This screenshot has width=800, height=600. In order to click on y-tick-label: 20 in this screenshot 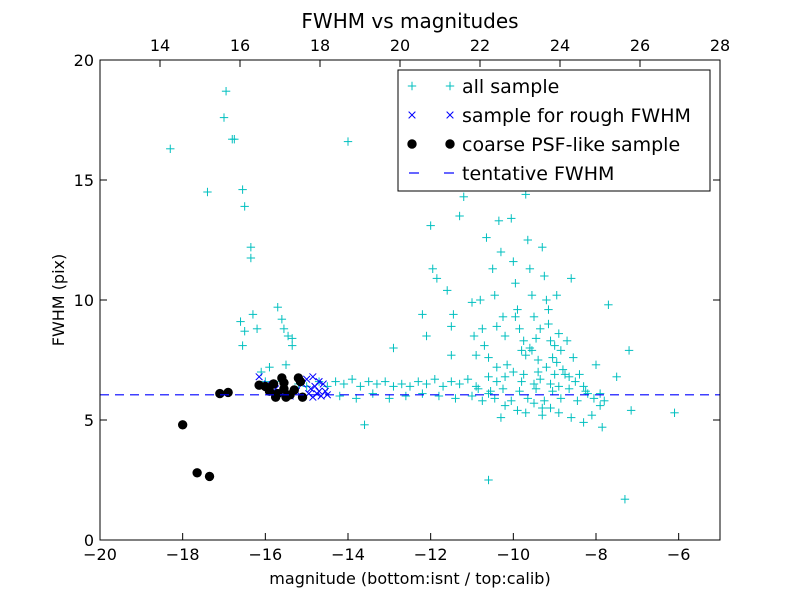, I will do `click(84, 60)`.